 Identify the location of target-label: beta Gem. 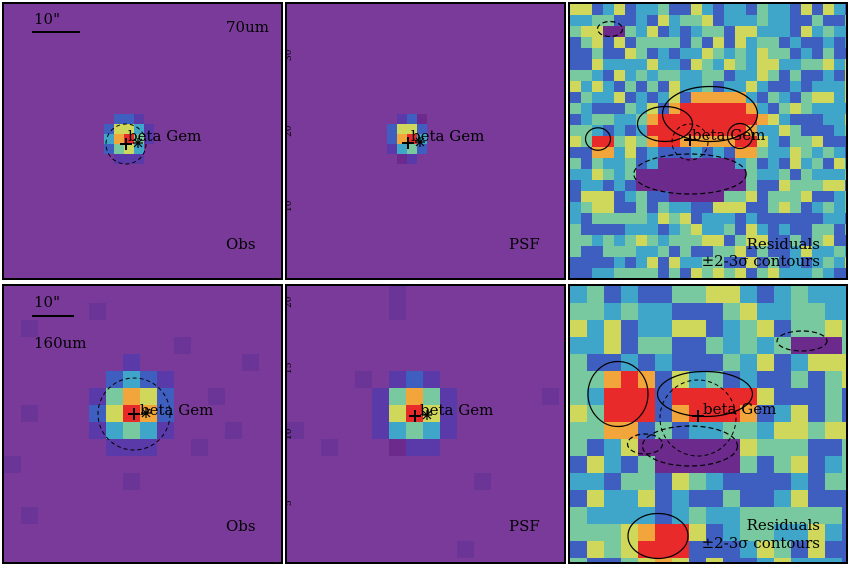
(448, 136).